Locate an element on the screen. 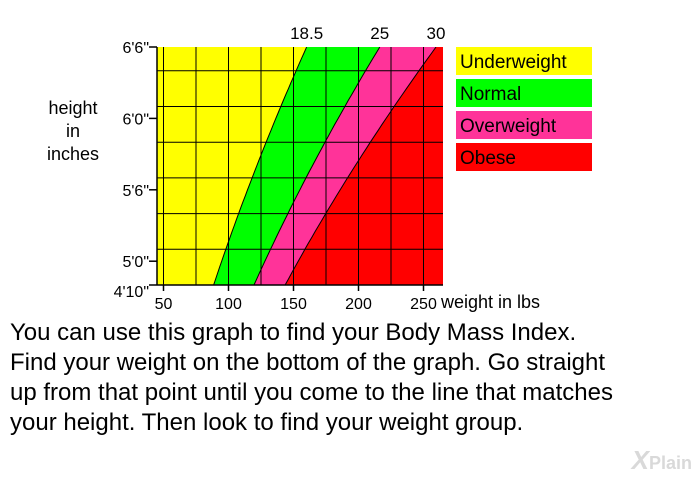 The height and width of the screenshot is (480, 700). y-axis-title: height is located at coordinates (72, 108).